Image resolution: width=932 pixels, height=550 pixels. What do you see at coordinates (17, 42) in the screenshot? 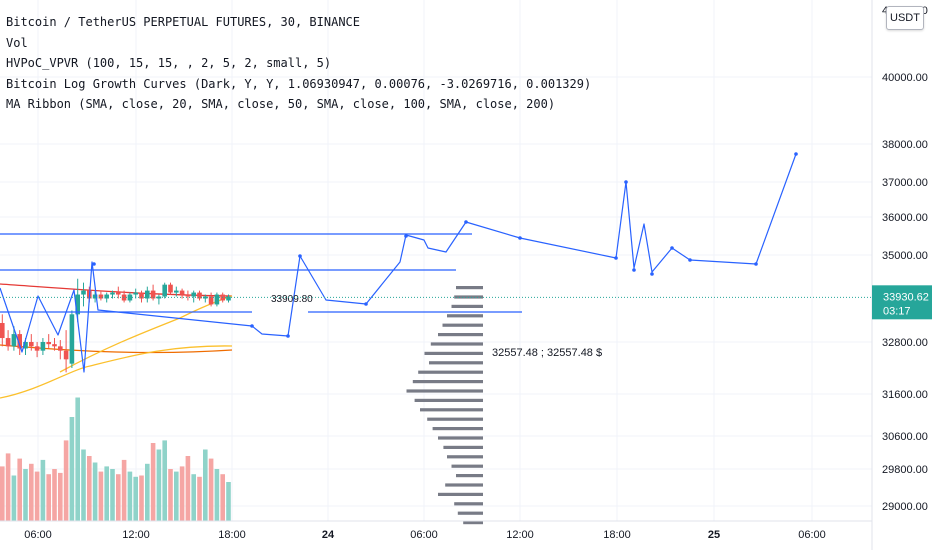
I see `legend-volume: Vol` at bounding box center [17, 42].